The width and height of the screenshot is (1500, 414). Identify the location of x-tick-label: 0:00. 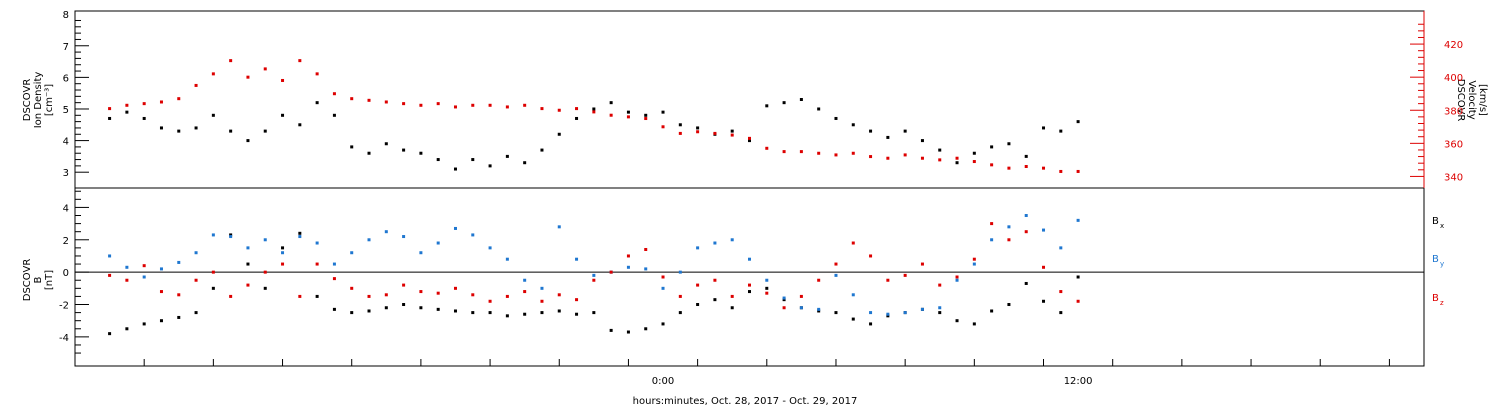
(663, 381).